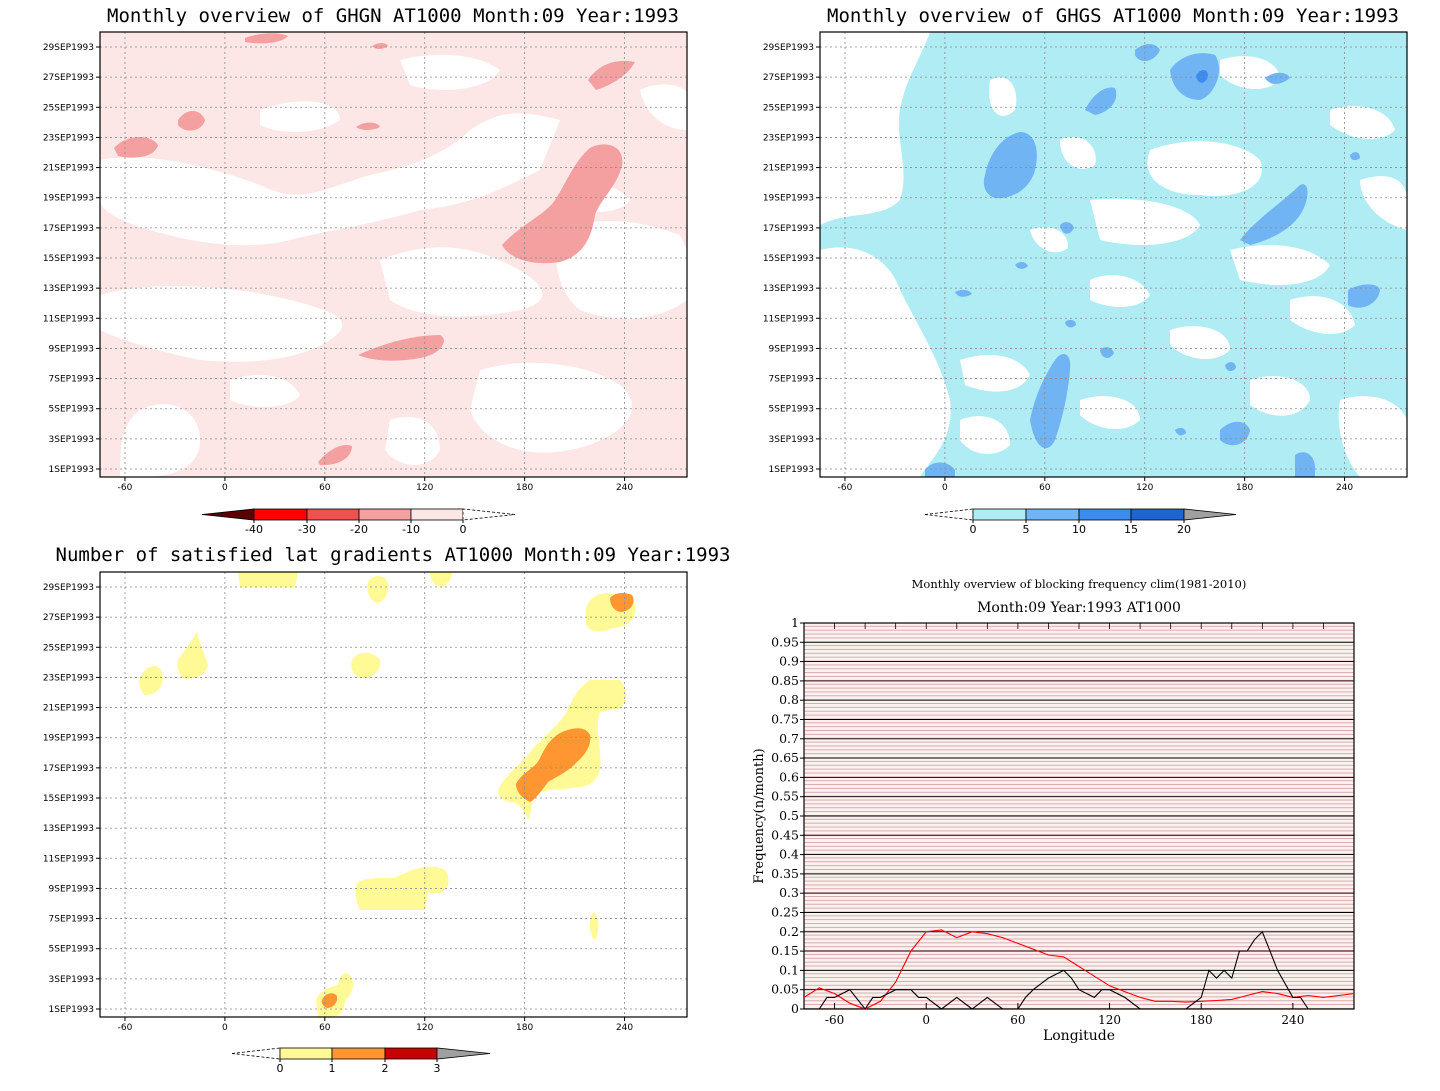 Image resolution: width=1440 pixels, height=1091 pixels. I want to click on y-tick-label: 5SEP1993, so click(71, 950).